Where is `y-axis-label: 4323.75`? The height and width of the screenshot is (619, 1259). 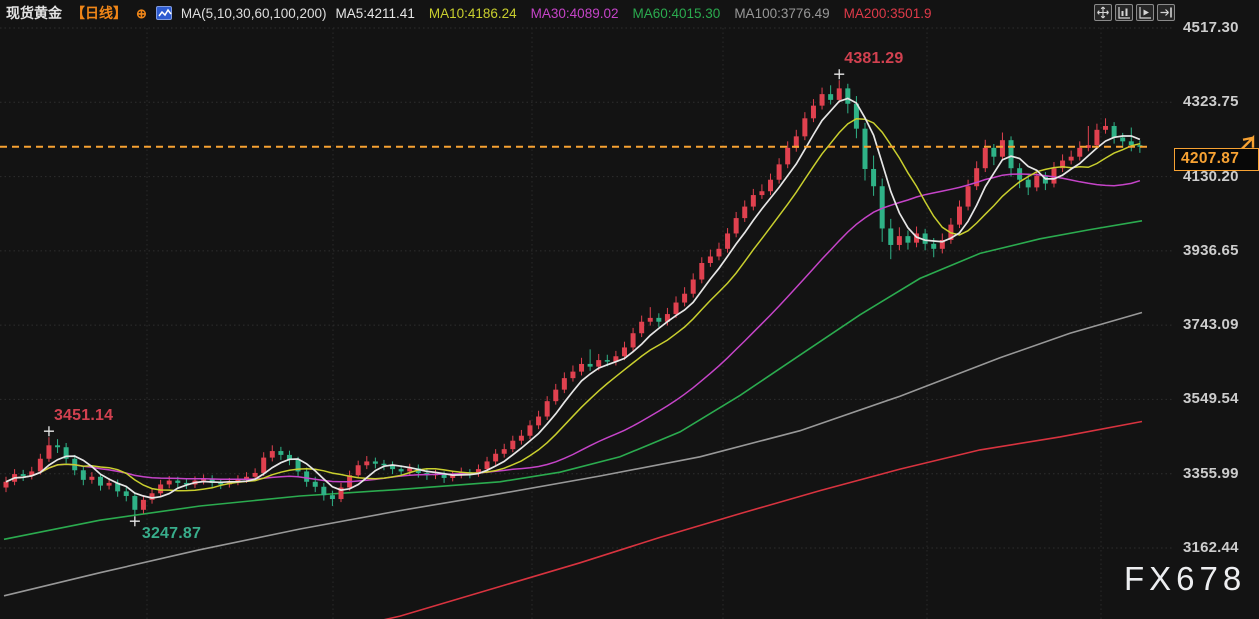
y-axis-label: 4323.75 is located at coordinates (1211, 102).